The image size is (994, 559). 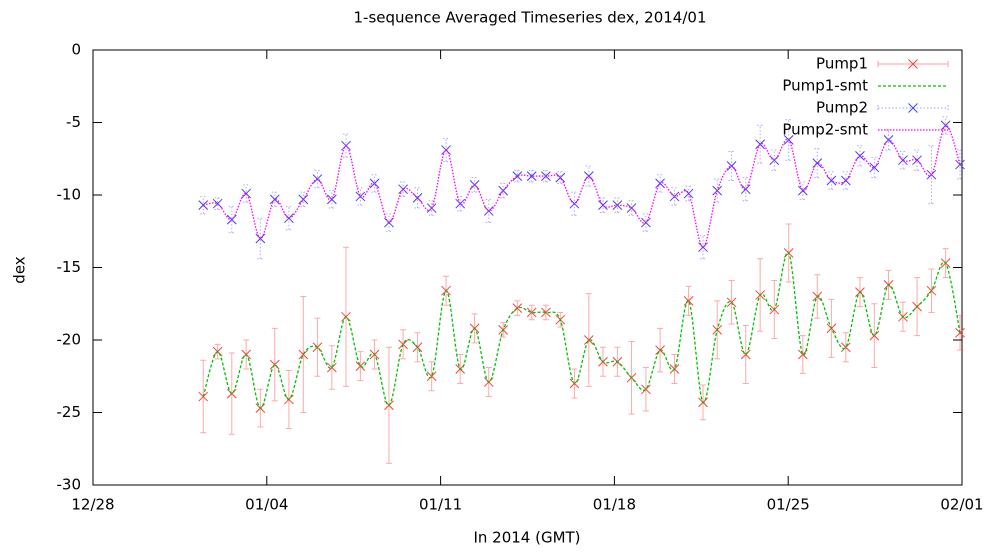 What do you see at coordinates (526, 538) in the screenshot?
I see `x-axis-label: In 2014 (GMT)` at bounding box center [526, 538].